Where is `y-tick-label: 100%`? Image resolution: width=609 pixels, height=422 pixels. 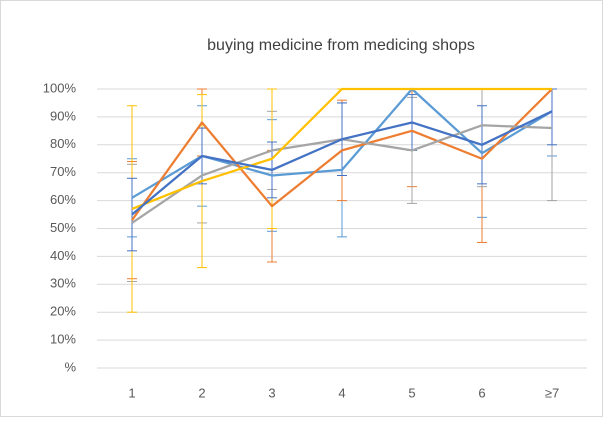
y-tick-label: 100% is located at coordinates (60, 87).